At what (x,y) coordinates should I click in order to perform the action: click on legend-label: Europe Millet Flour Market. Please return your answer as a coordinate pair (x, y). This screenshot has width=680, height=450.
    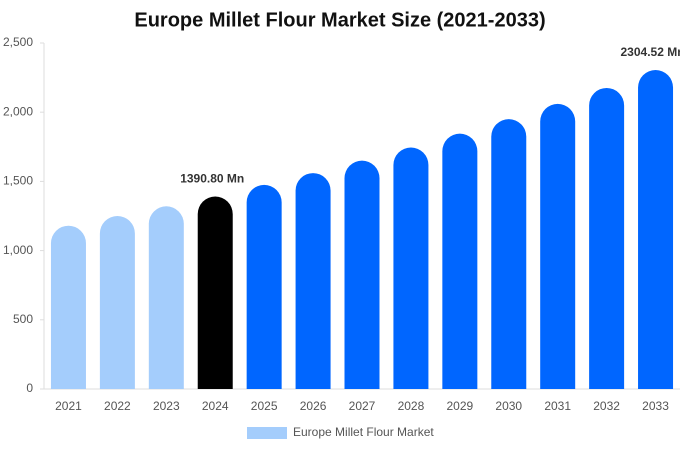
    Looking at the image, I should click on (363, 432).